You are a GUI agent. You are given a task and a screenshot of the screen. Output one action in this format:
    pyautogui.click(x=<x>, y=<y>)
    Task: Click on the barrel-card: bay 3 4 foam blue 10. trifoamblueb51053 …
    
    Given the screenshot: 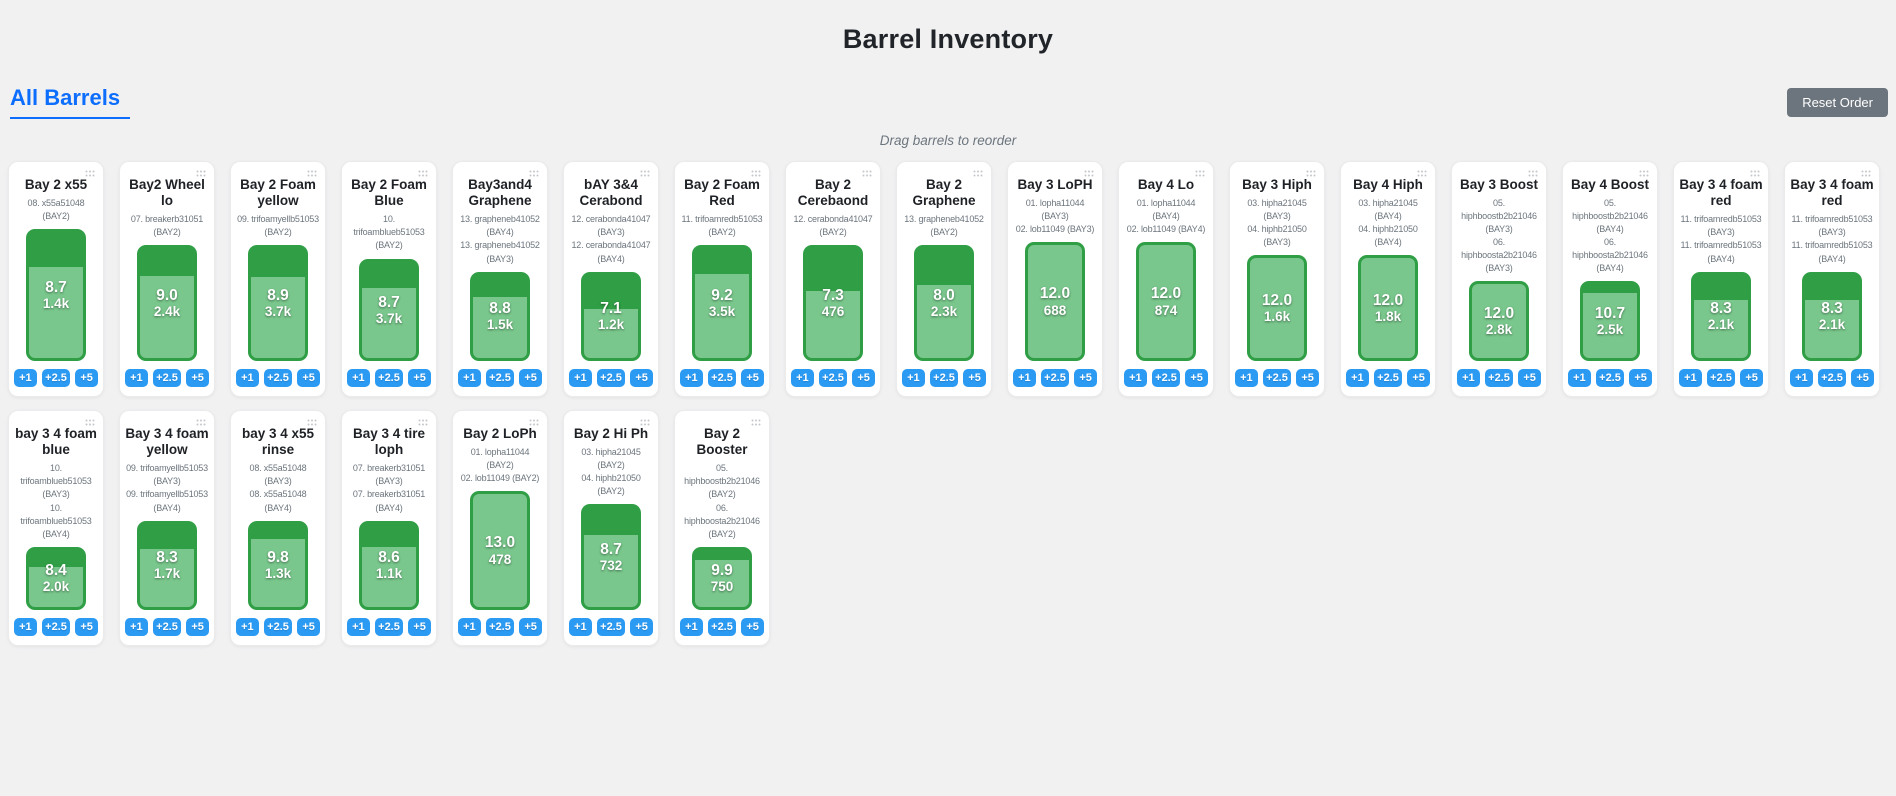 What is the action you would take?
    pyautogui.click(x=56, y=528)
    